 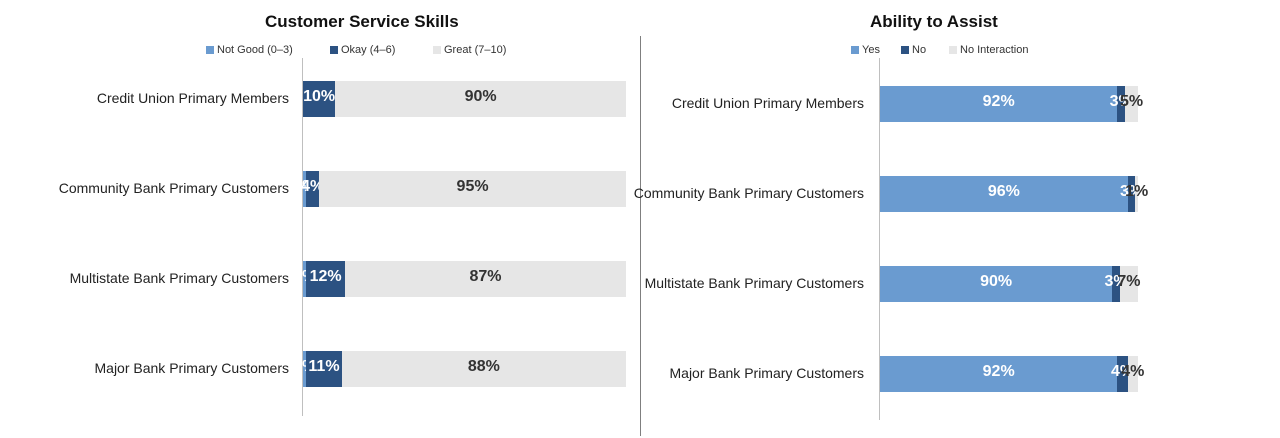 I want to click on data-label-great-7-10-multistate-bank-primary-customers: 87%, so click(x=485, y=276).